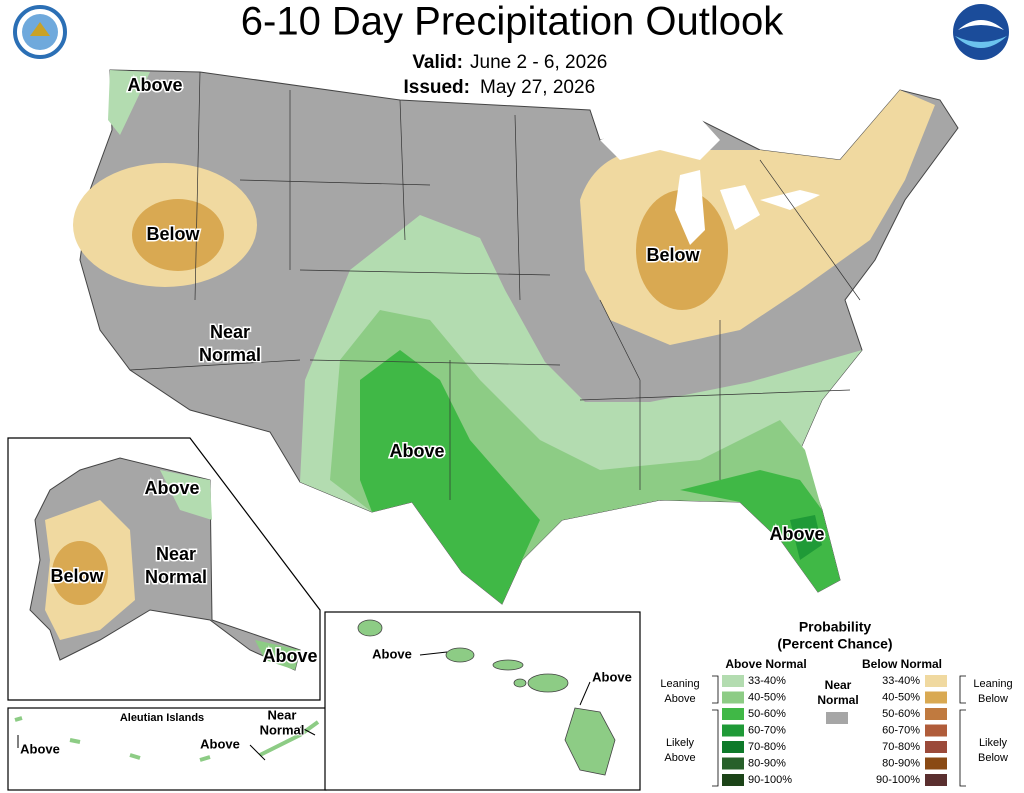  I want to click on issued-label: Issued:, so click(436, 87).